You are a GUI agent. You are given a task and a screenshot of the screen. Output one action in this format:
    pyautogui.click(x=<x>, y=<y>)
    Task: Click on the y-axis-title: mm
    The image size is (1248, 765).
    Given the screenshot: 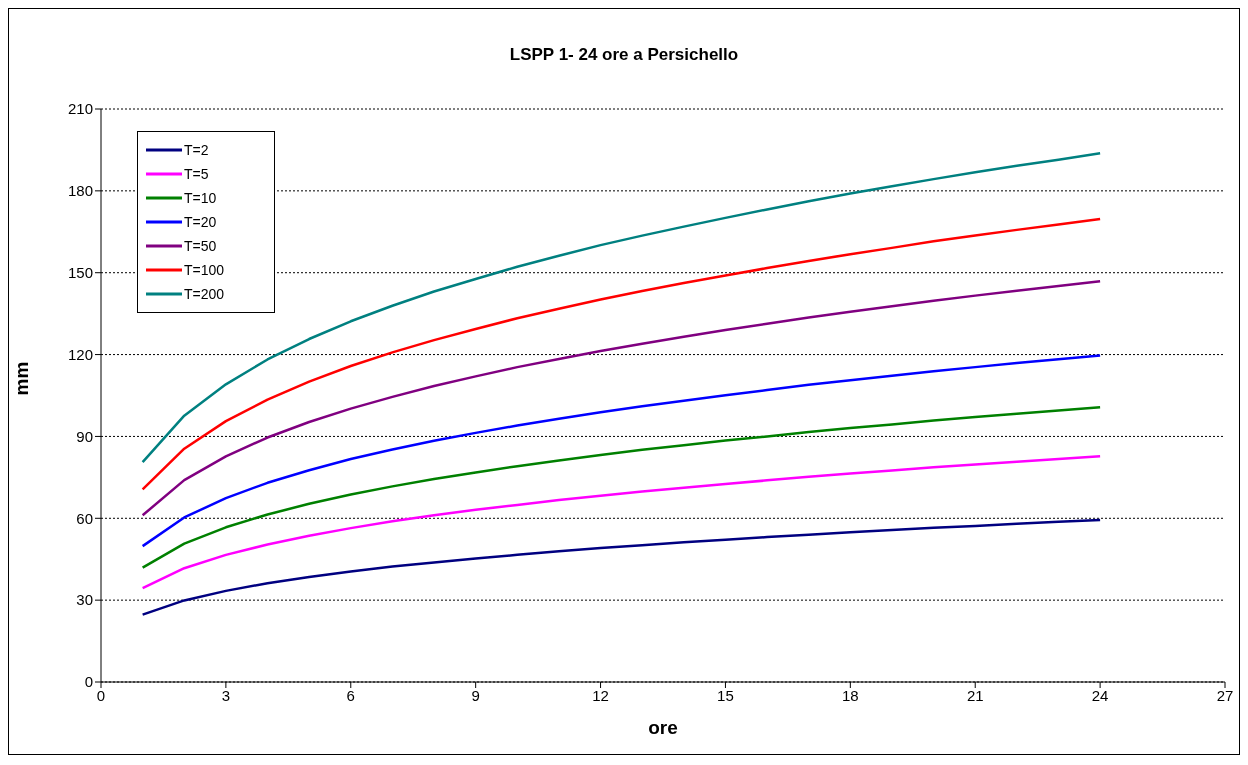 What is the action you would take?
    pyautogui.click(x=21, y=378)
    